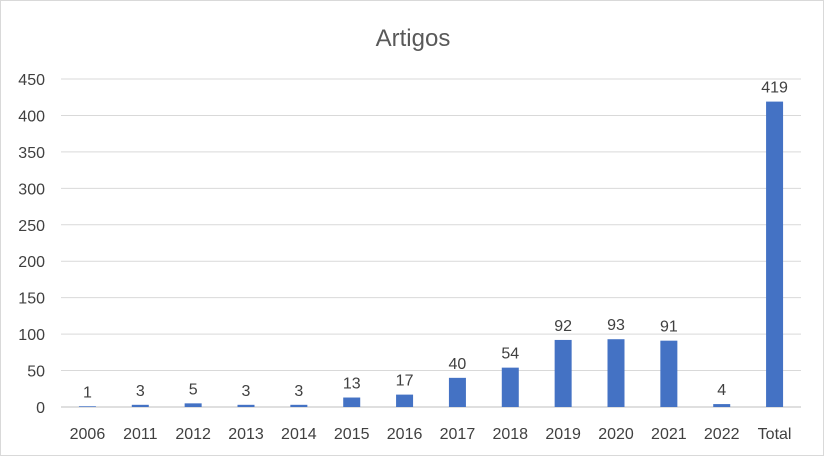 This screenshot has height=457, width=824. What do you see at coordinates (246, 434) in the screenshot?
I see `x-tick-label: 2013` at bounding box center [246, 434].